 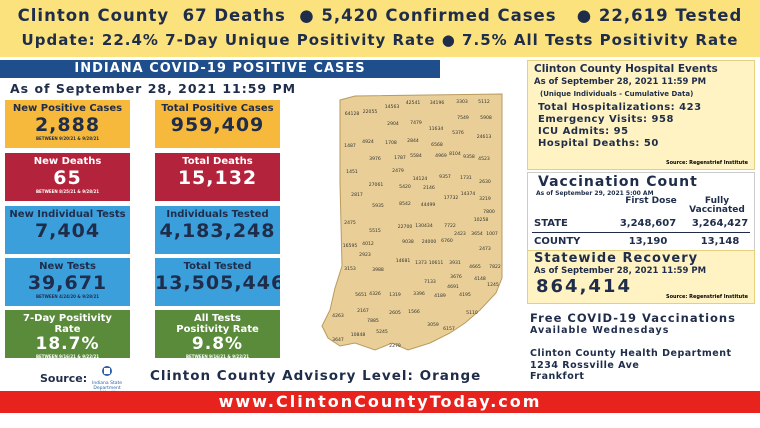 I want to click on county-label: 3396, so click(x=419, y=294).